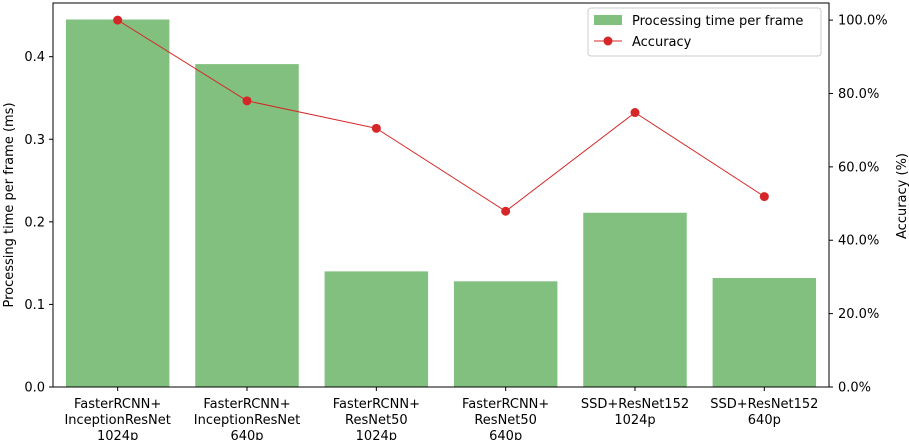 The width and height of the screenshot is (909, 440). Describe the element at coordinates (854, 388) in the screenshot. I see `y2-tick-label: 0.0%` at that location.